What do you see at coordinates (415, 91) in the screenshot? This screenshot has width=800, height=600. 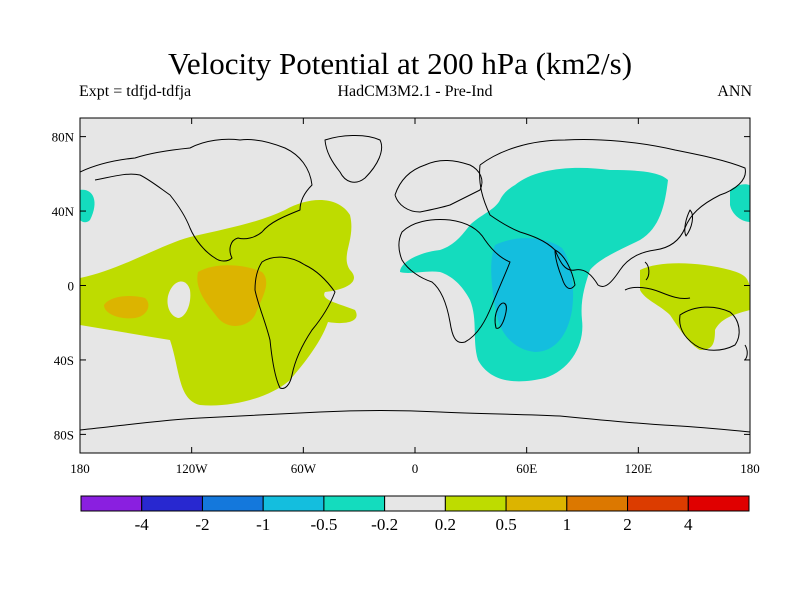 I see `model-label: HadCM3M2.1 - Pre-Ind` at bounding box center [415, 91].